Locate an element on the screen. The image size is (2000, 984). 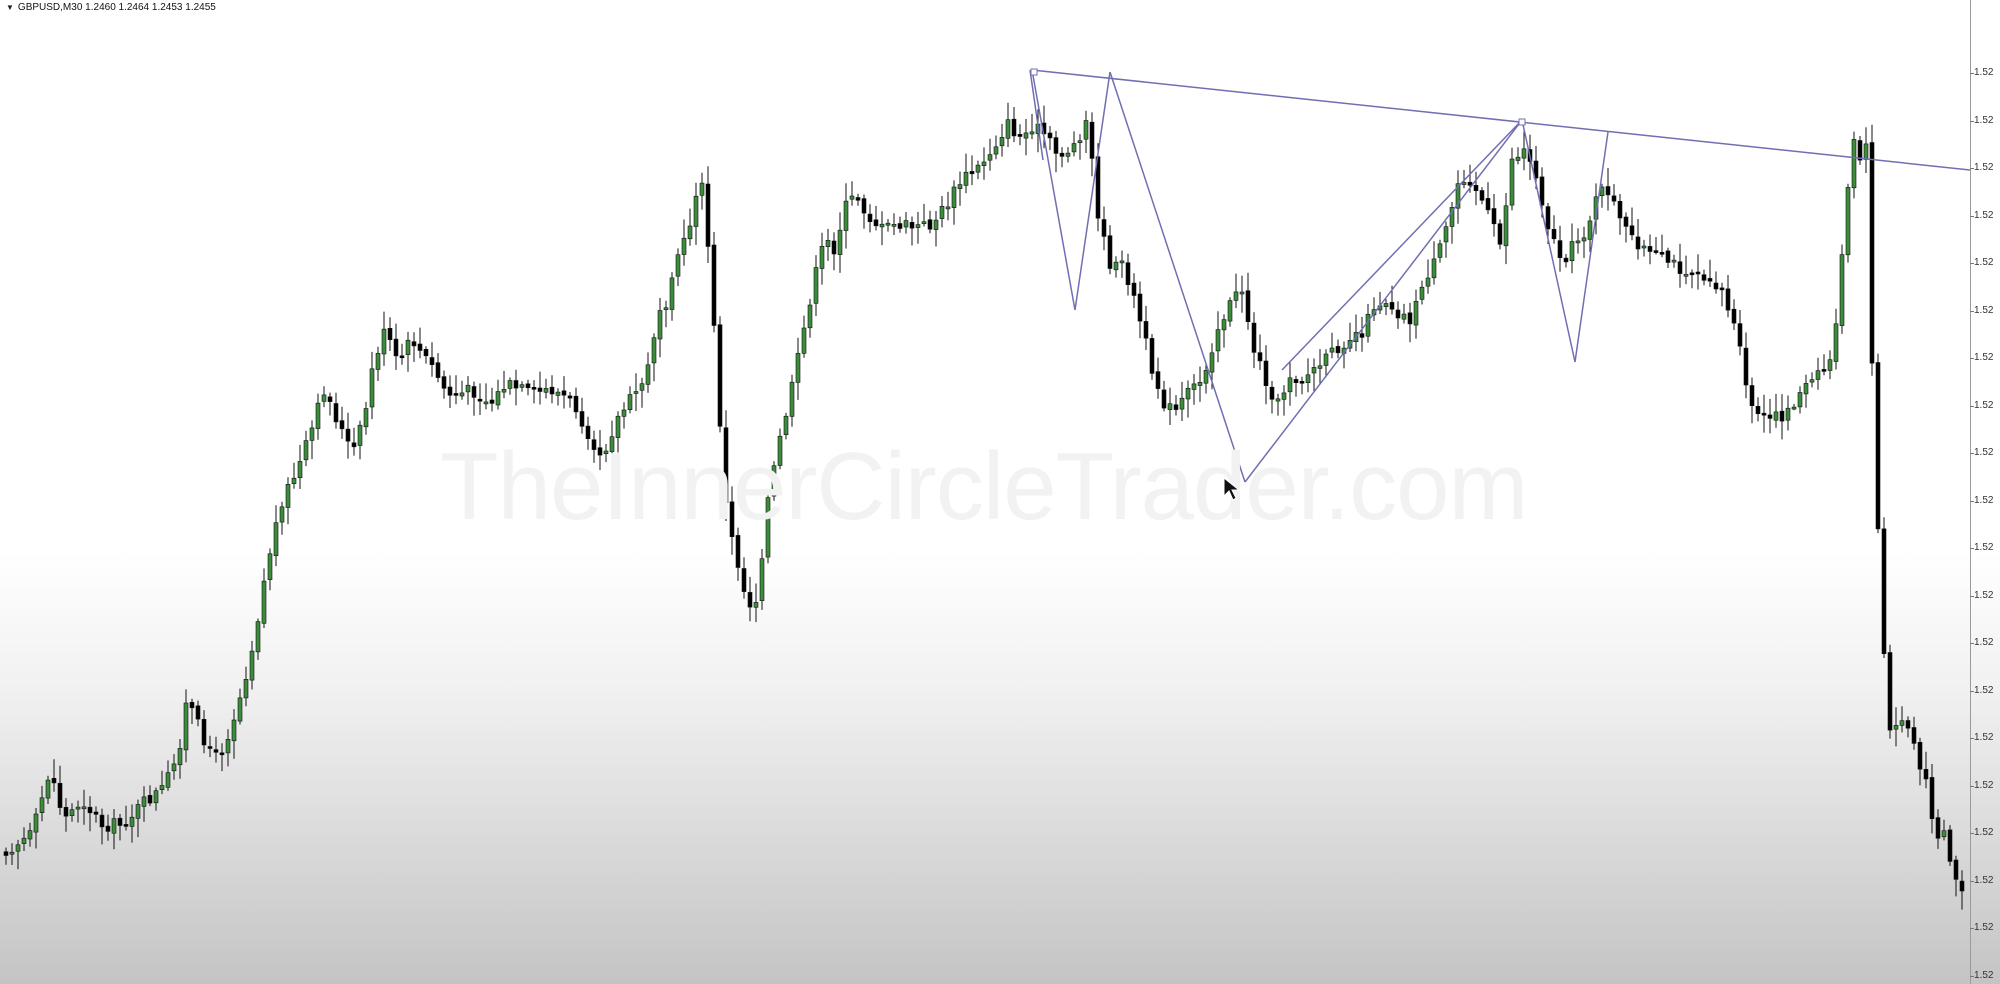
chart-title: GBPUSD,M30 1.2460 1.2464 1.2453 1.2455 is located at coordinates (116, 7).